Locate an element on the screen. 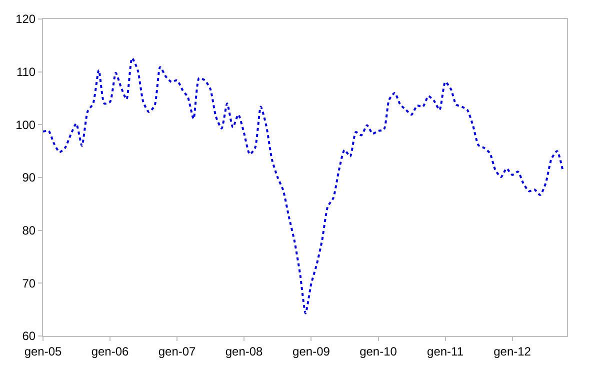 The width and height of the screenshot is (600, 373). x-tick-label: gen-11 is located at coordinates (445, 351).